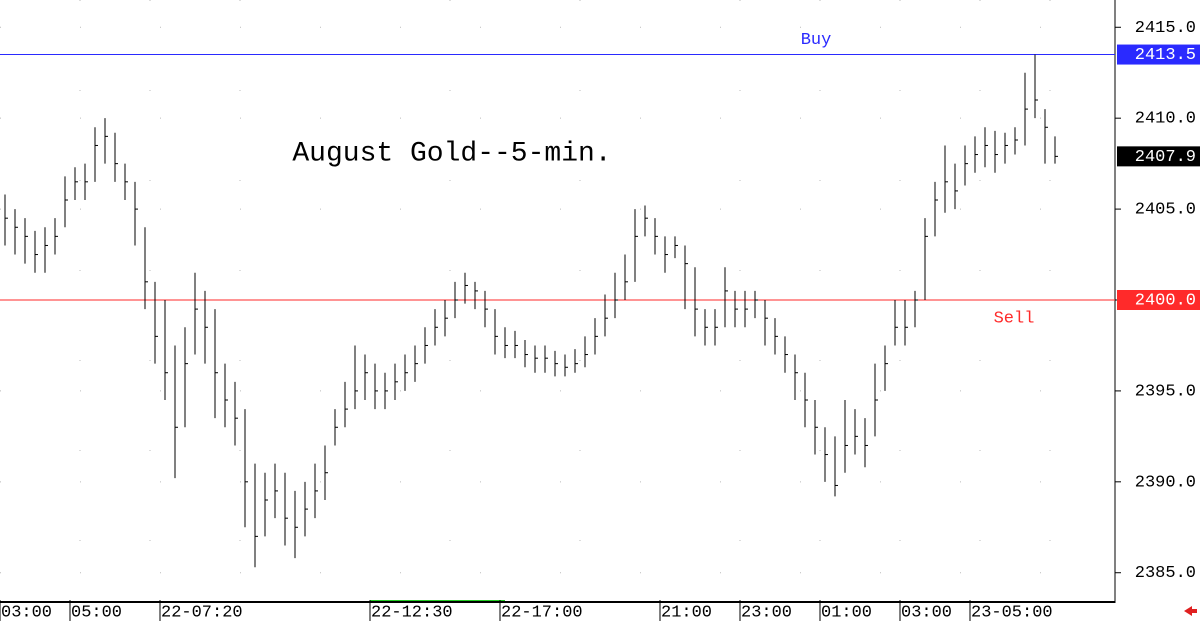 The height and width of the screenshot is (621, 1200). Describe the element at coordinates (686, 612) in the screenshot. I see `x-tick-label: 21:00` at that location.